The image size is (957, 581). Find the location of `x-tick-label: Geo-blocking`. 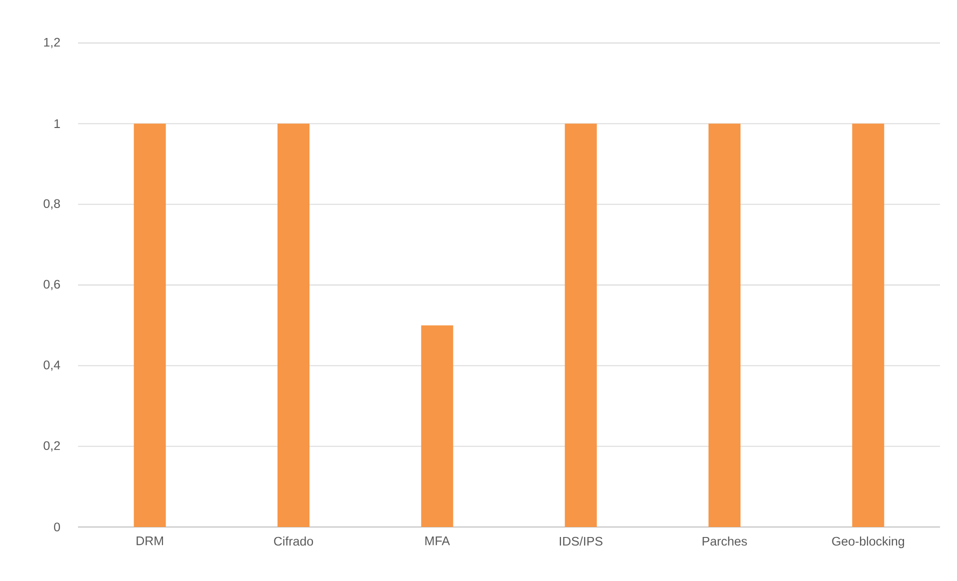

x-tick-label: Geo-blocking is located at coordinates (868, 542).